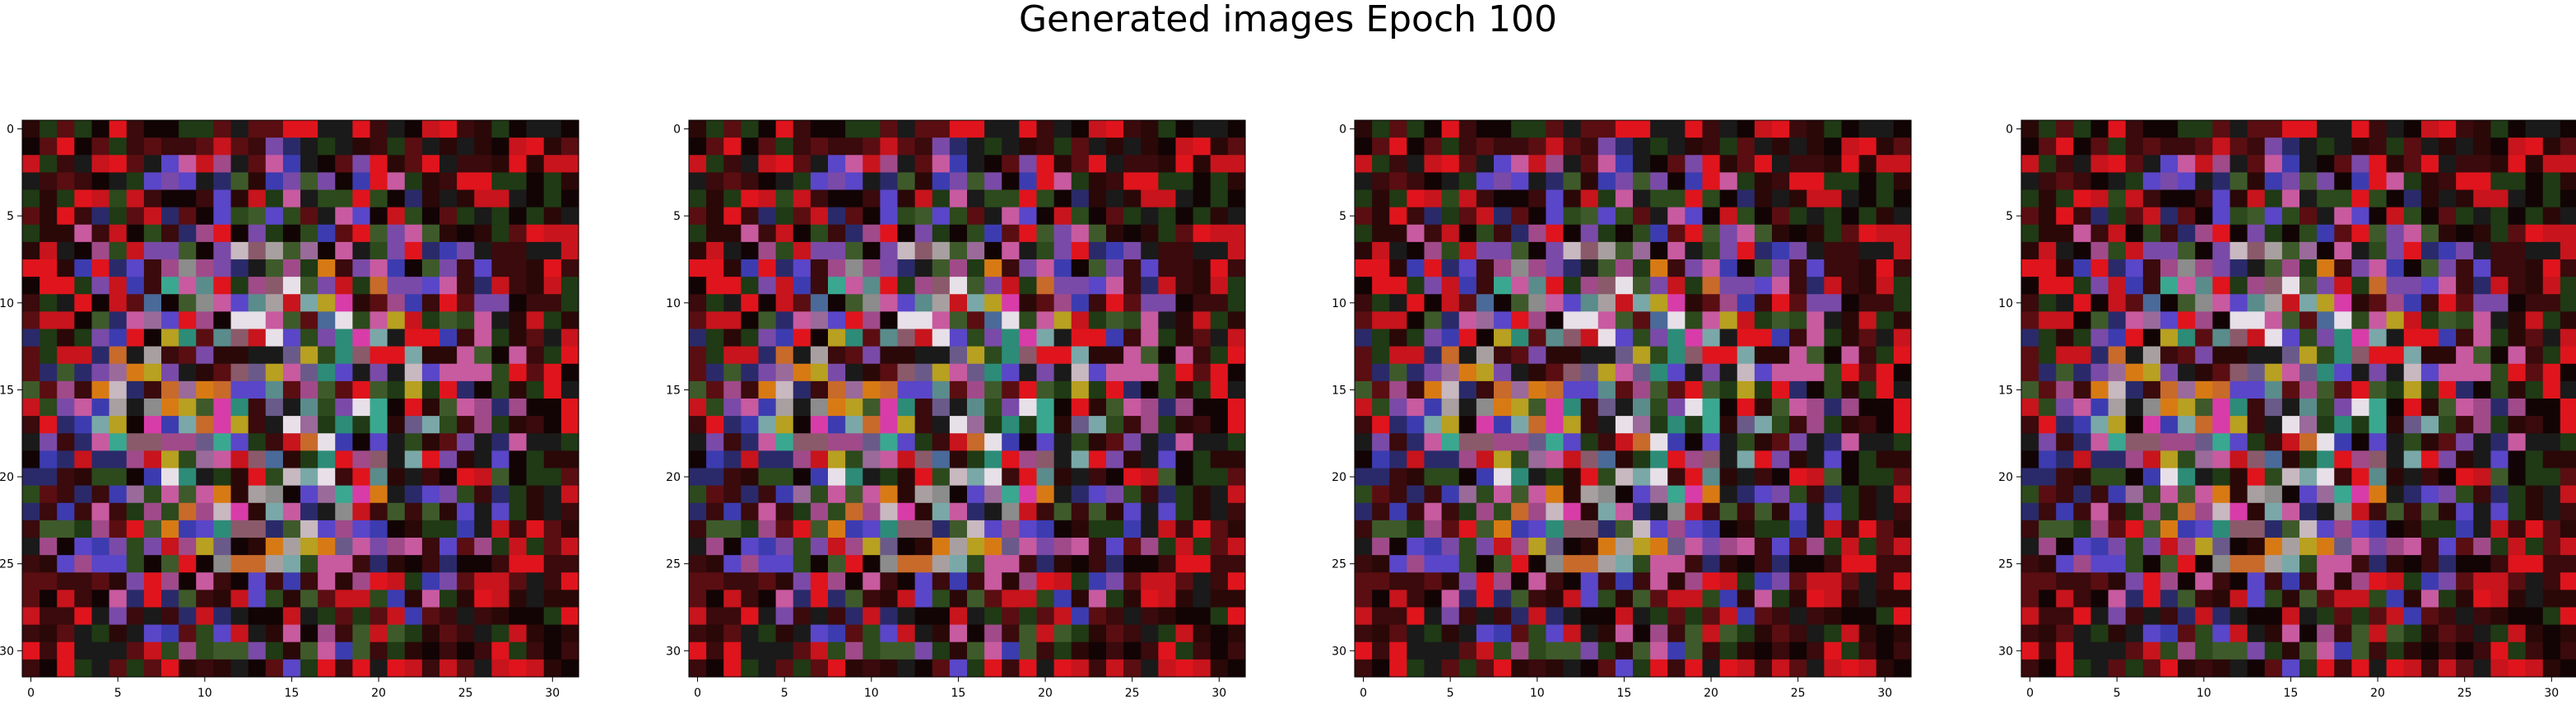 The image size is (2576, 718). What do you see at coordinates (2005, 565) in the screenshot?
I see `y-tick-label: 25` at bounding box center [2005, 565].